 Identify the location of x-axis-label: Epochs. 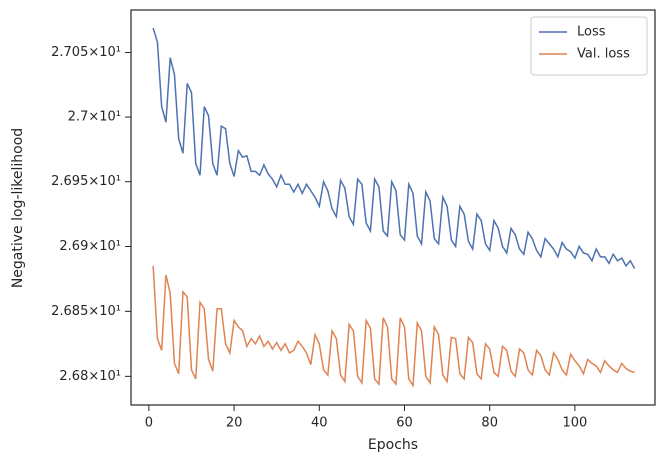
(393, 445).